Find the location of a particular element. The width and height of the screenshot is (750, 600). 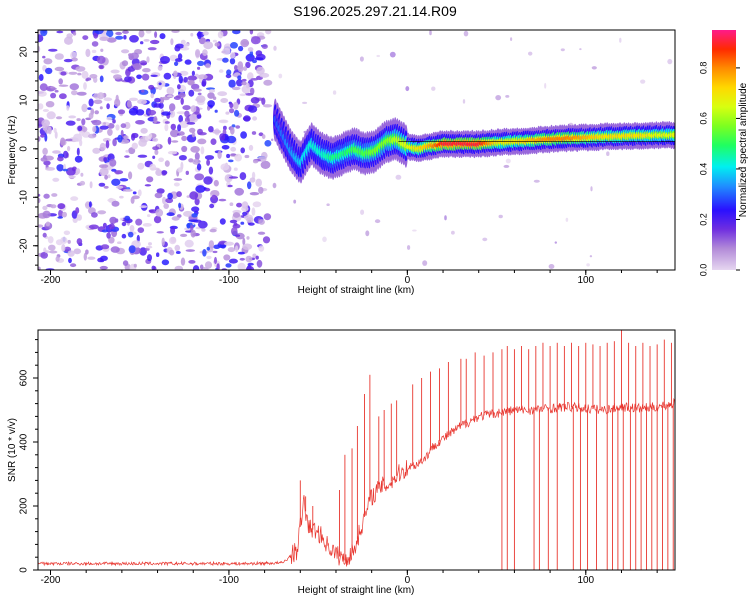

colorbar-ticks: 0.0 0.2 0.4 0.6 0.8 is located at coordinates (719, 169).